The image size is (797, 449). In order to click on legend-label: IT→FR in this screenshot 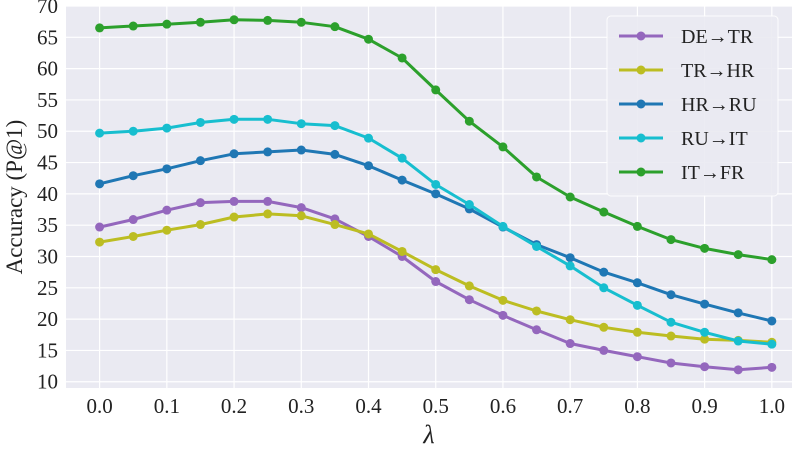, I will do `click(713, 173)`.